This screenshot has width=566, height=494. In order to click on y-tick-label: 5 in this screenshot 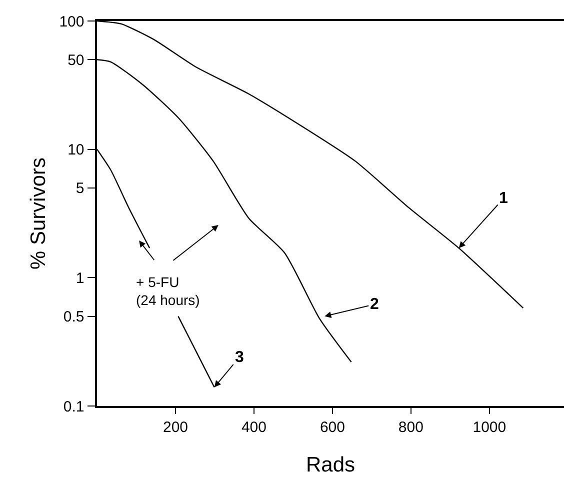, I will do `click(80, 189)`.